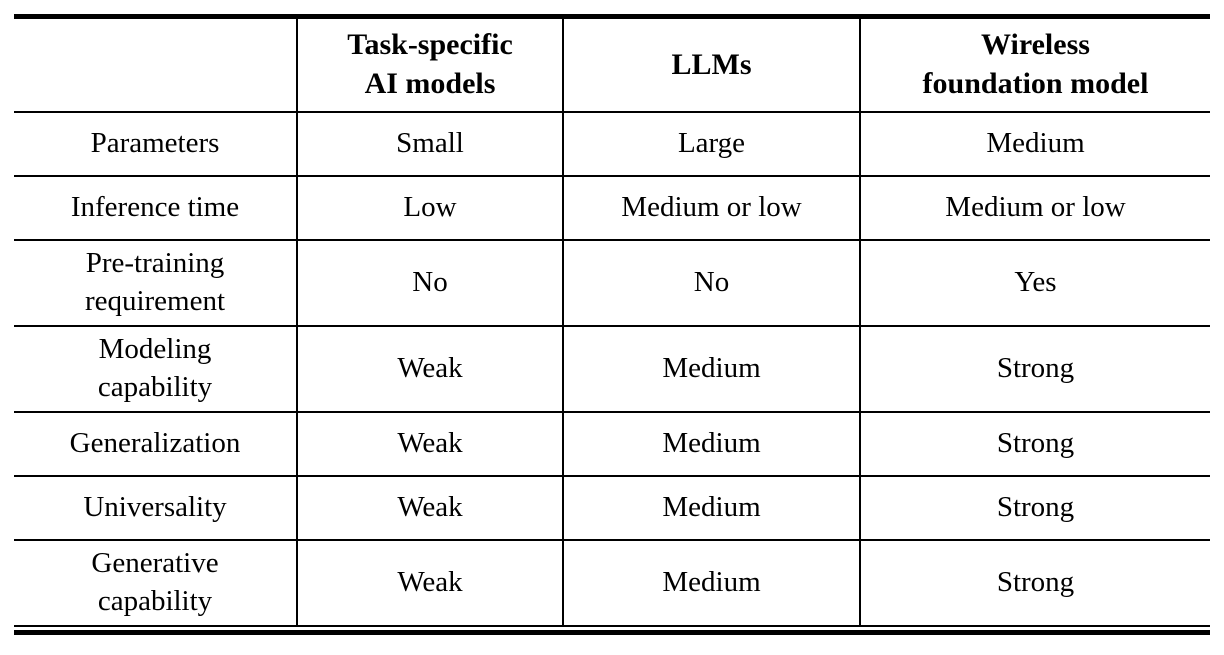 The height and width of the screenshot is (655, 1224). Describe the element at coordinates (429, 64) in the screenshot. I see `col-header-task-specific-ai-models: Task-specific AI models` at that location.